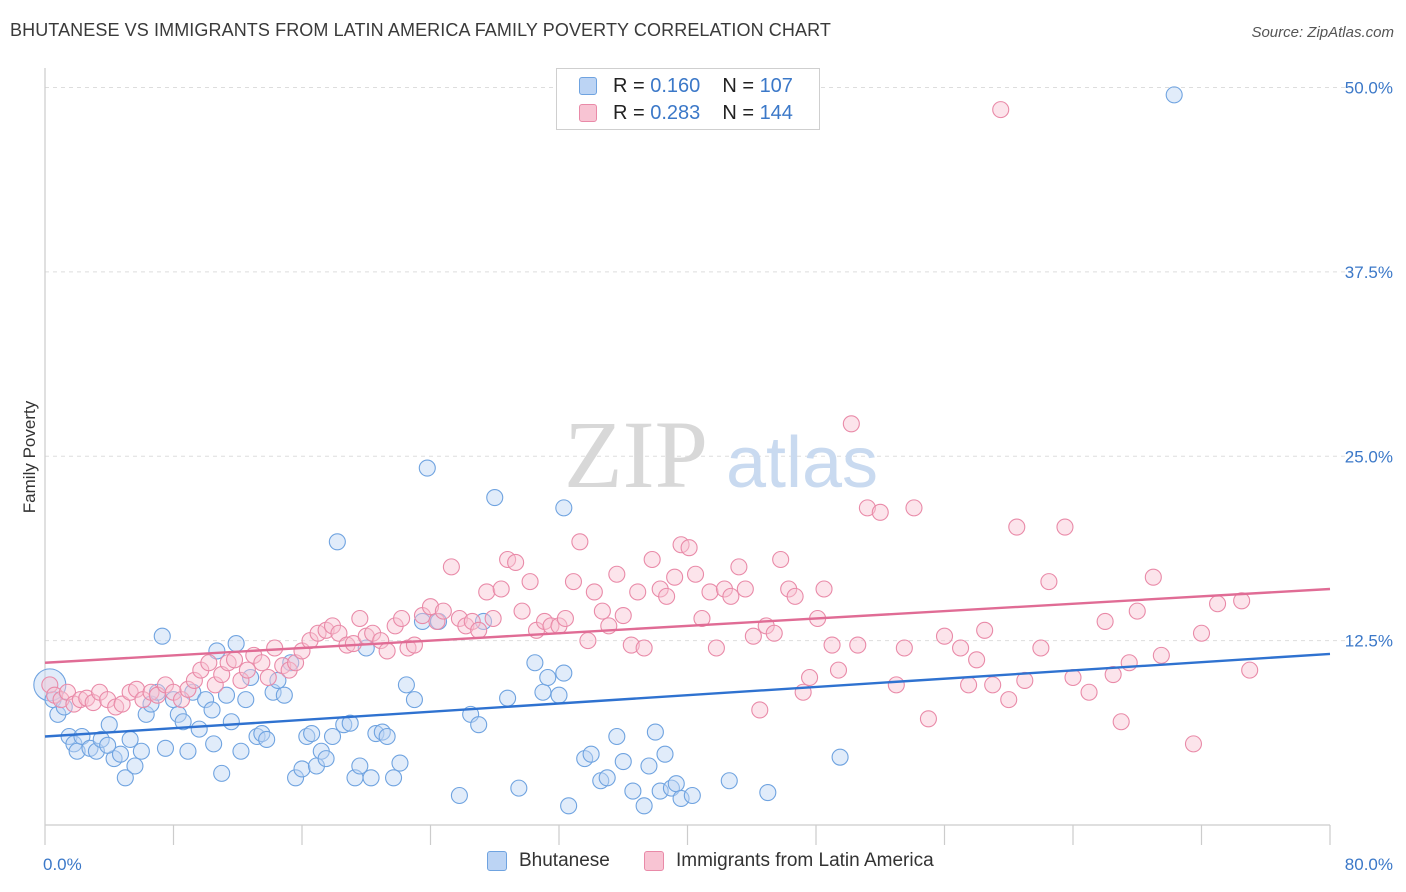  Describe the element at coordinates (588, 86) in the screenshot. I see `legend-swatch-bhutanese` at that location.